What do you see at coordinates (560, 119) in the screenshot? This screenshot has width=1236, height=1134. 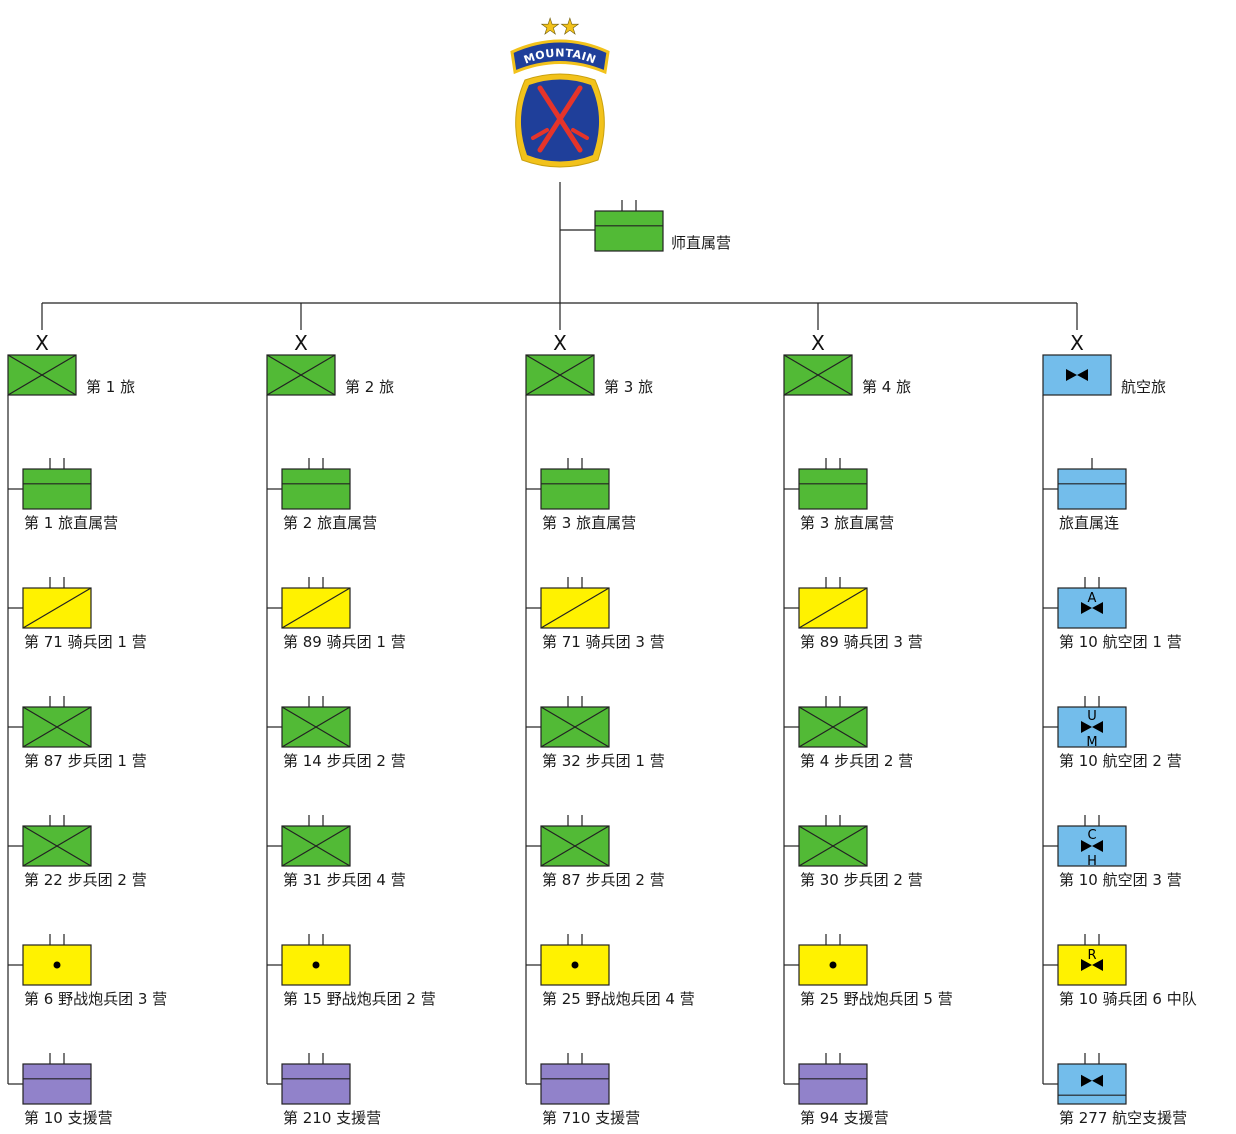 I see `crossed-swords-icon` at bounding box center [560, 119].